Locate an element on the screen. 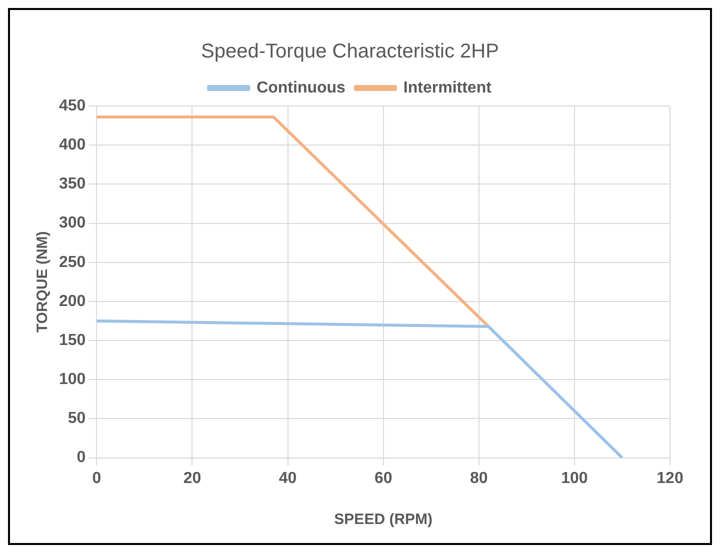  chart-title: Speed-Torque Characteristic 2HP is located at coordinates (350, 51).